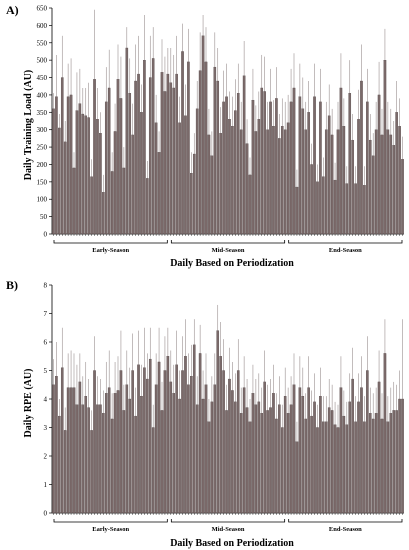  I want to click on y-tick-label: 150, so click(42, 182).